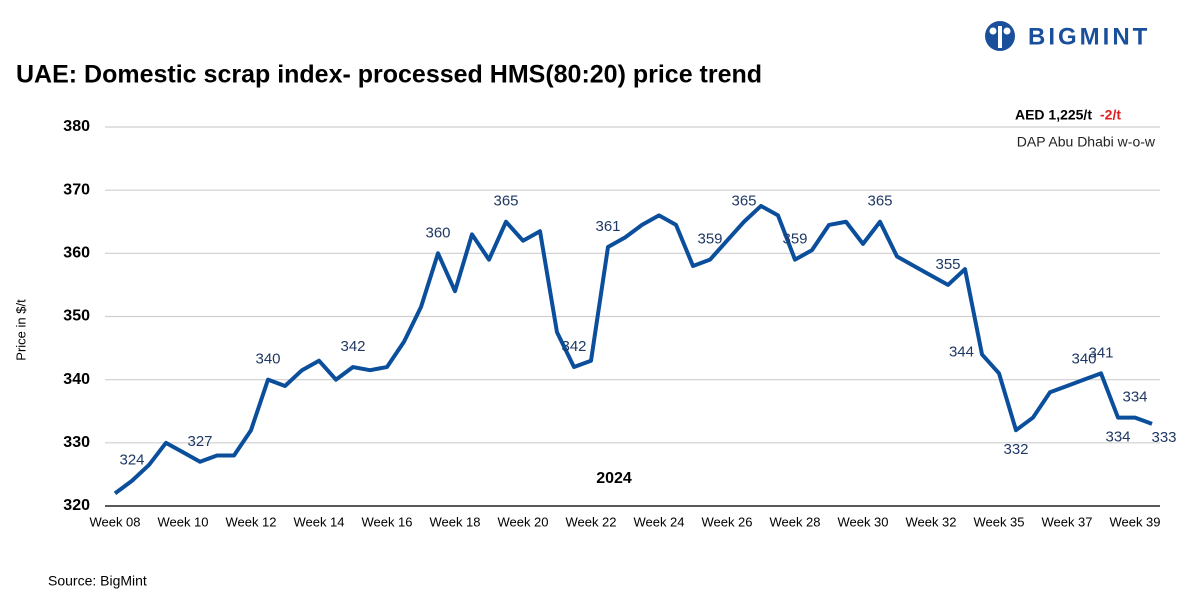 This screenshot has width=1202, height=613. Describe the element at coordinates (76, 505) in the screenshot. I see `y-tick-label: 320` at that location.